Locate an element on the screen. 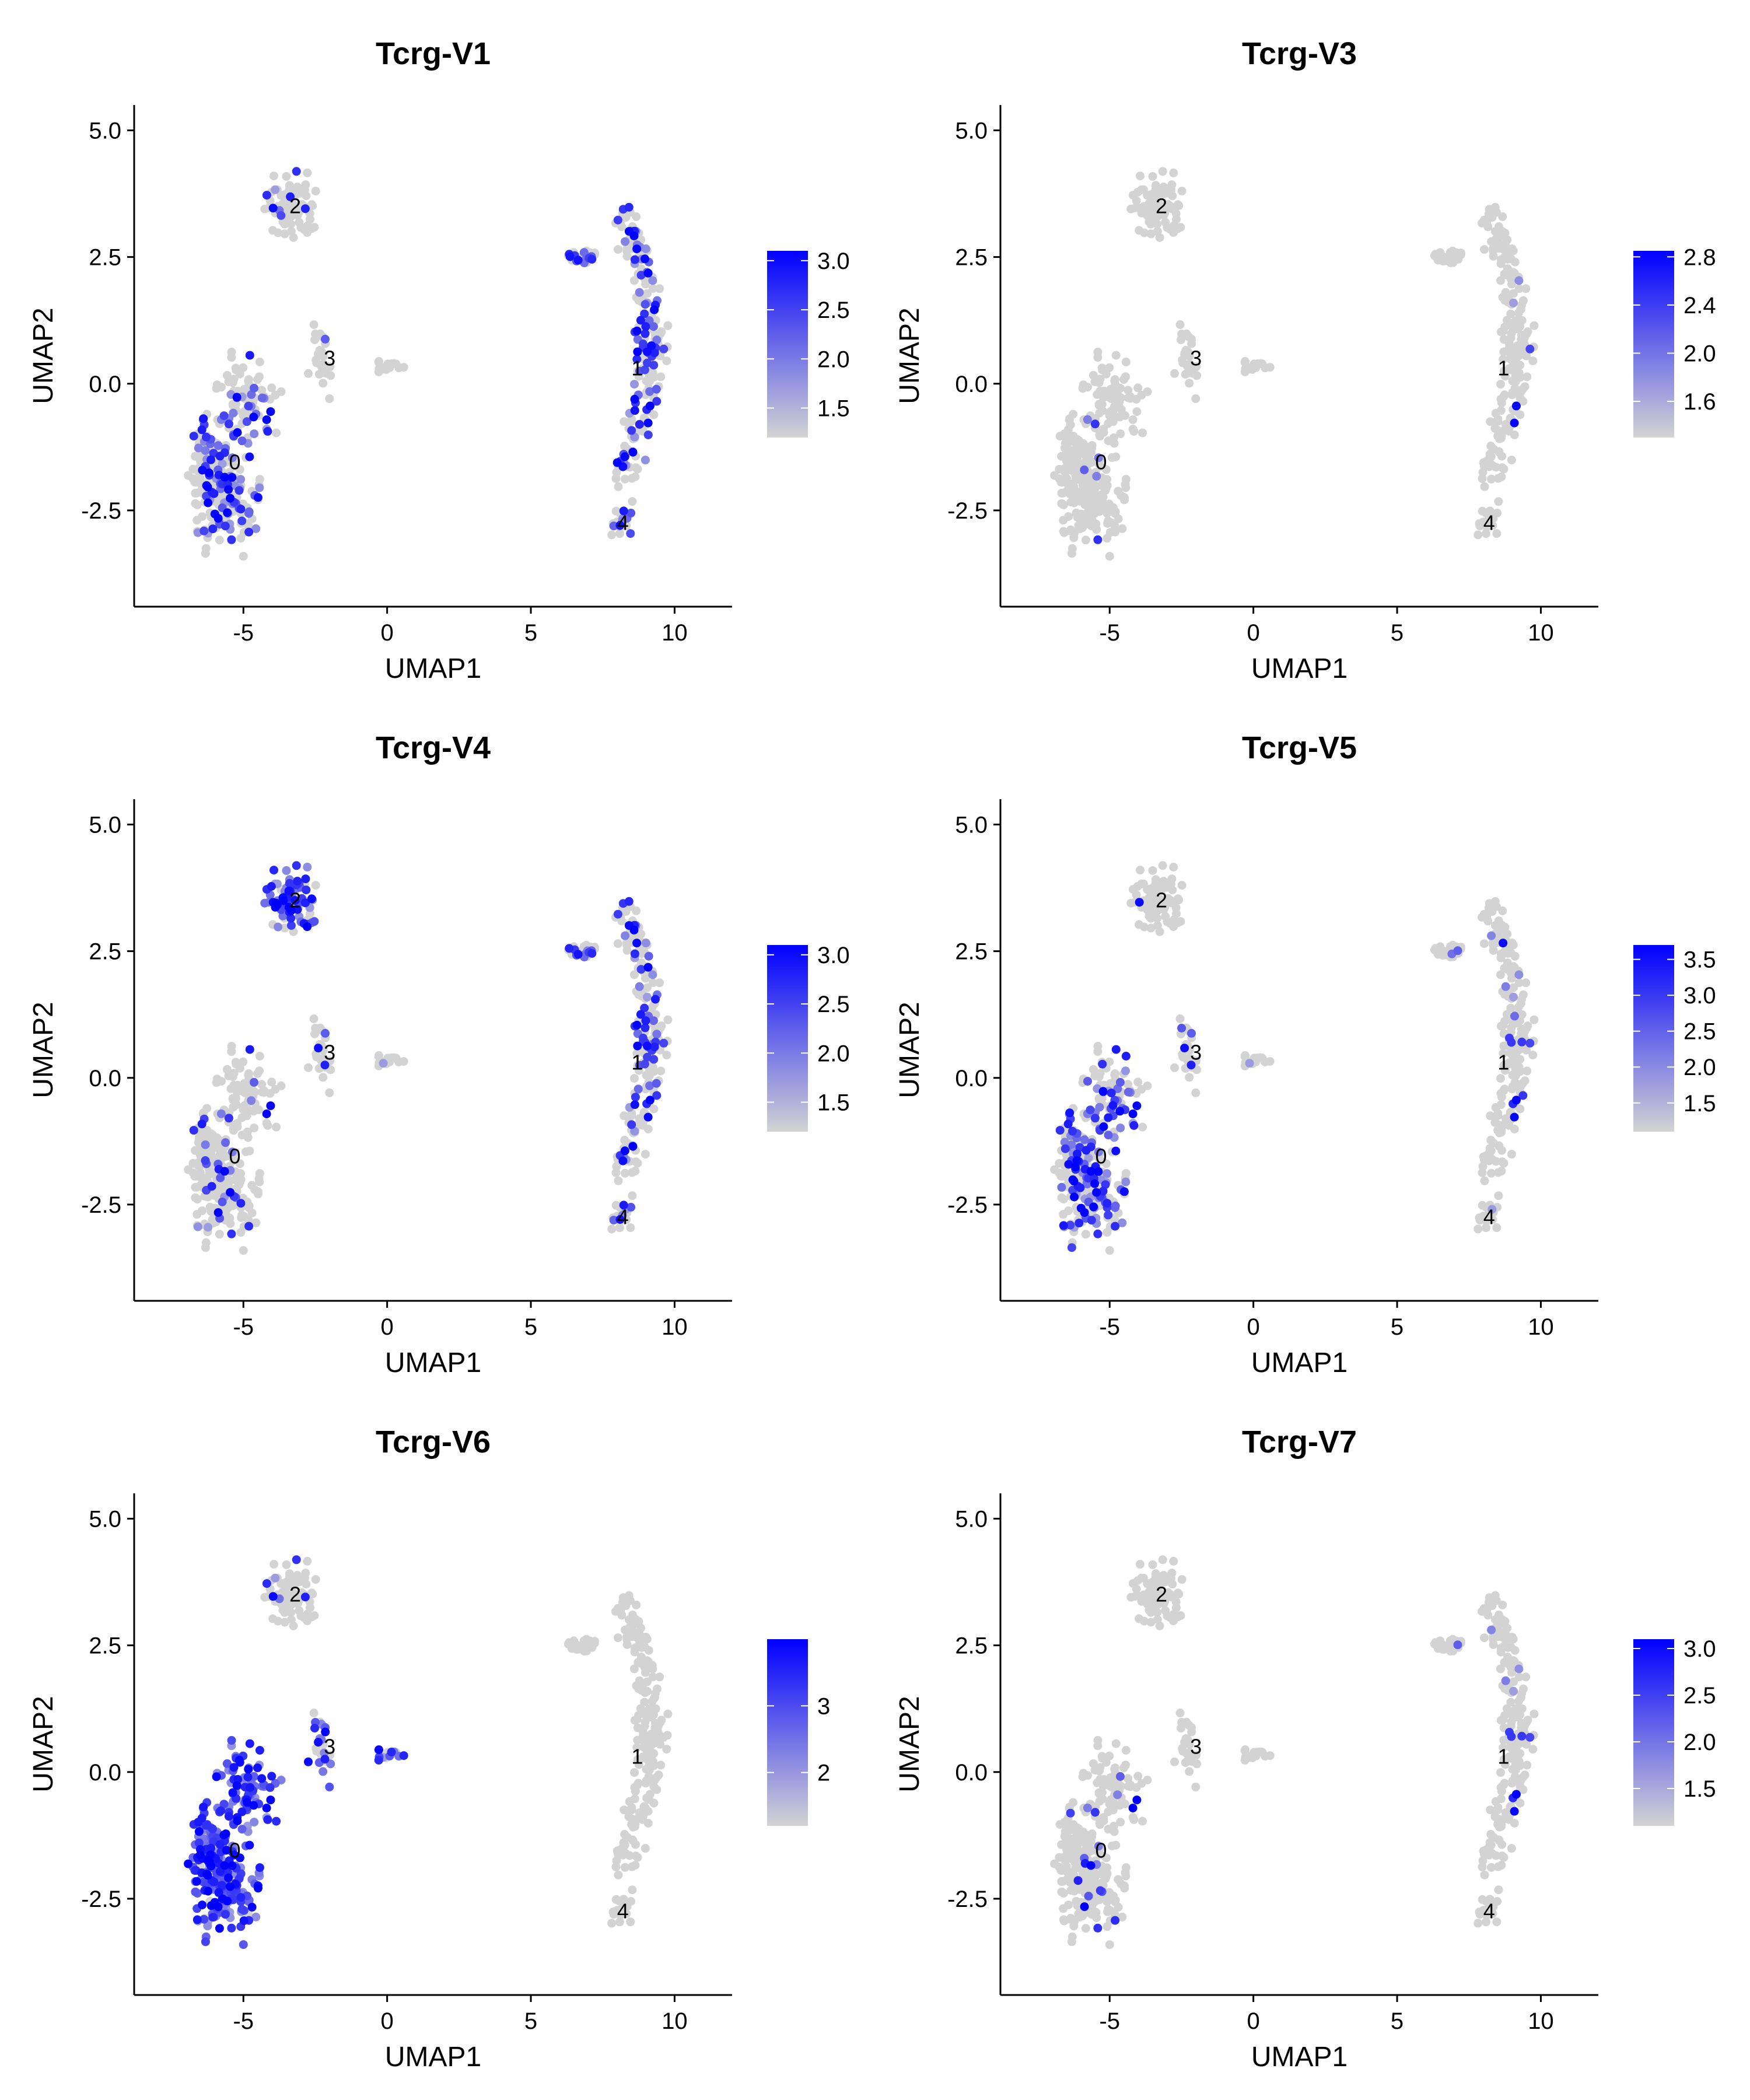 Image resolution: width=1750 pixels, height=2100 pixels. cluster-label-1: 1 is located at coordinates (1503, 1062).